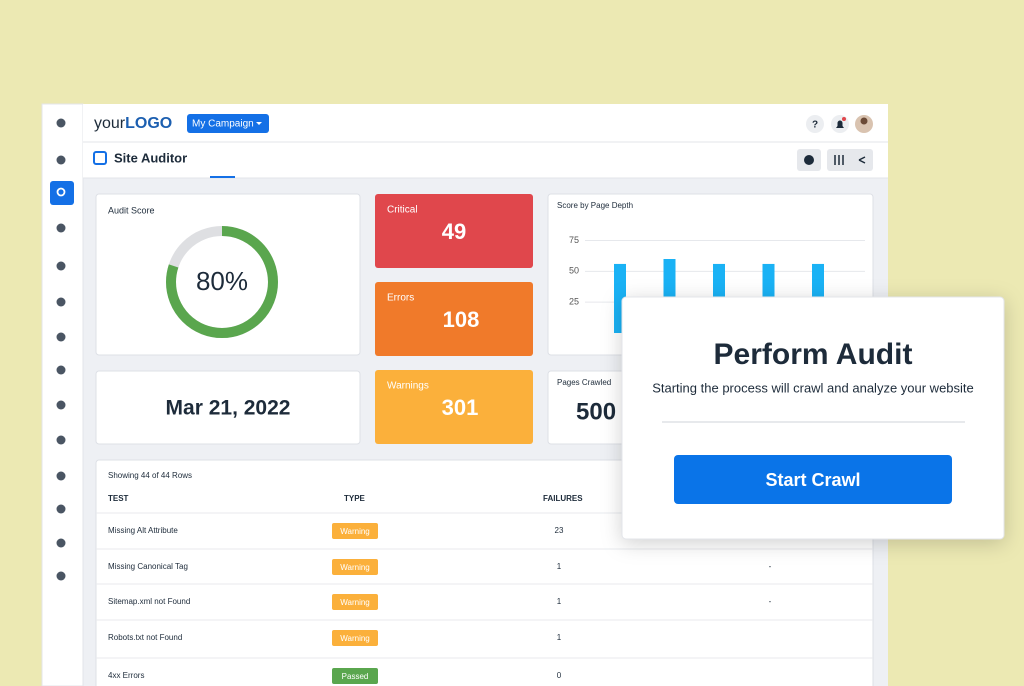 This screenshot has height=686, width=1024. Describe the element at coordinates (813, 354) in the screenshot. I see `modal-title: Perform Audit` at that location.